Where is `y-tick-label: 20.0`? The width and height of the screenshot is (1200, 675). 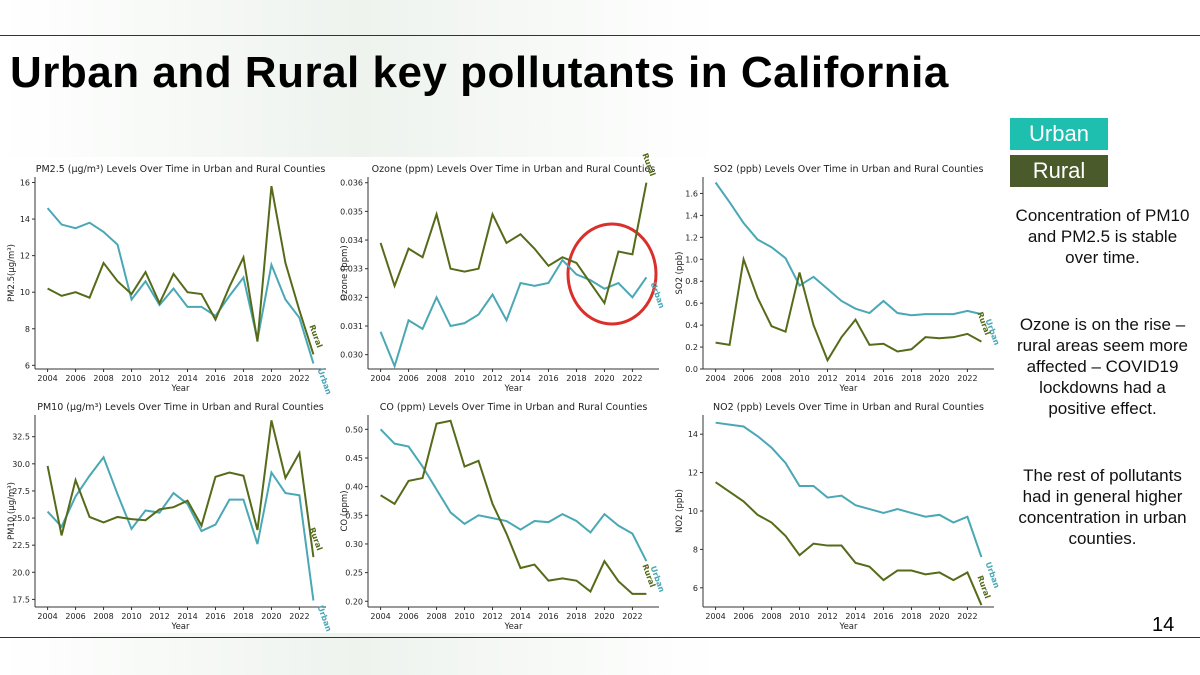 y-tick-label: 20.0 is located at coordinates (21, 572).